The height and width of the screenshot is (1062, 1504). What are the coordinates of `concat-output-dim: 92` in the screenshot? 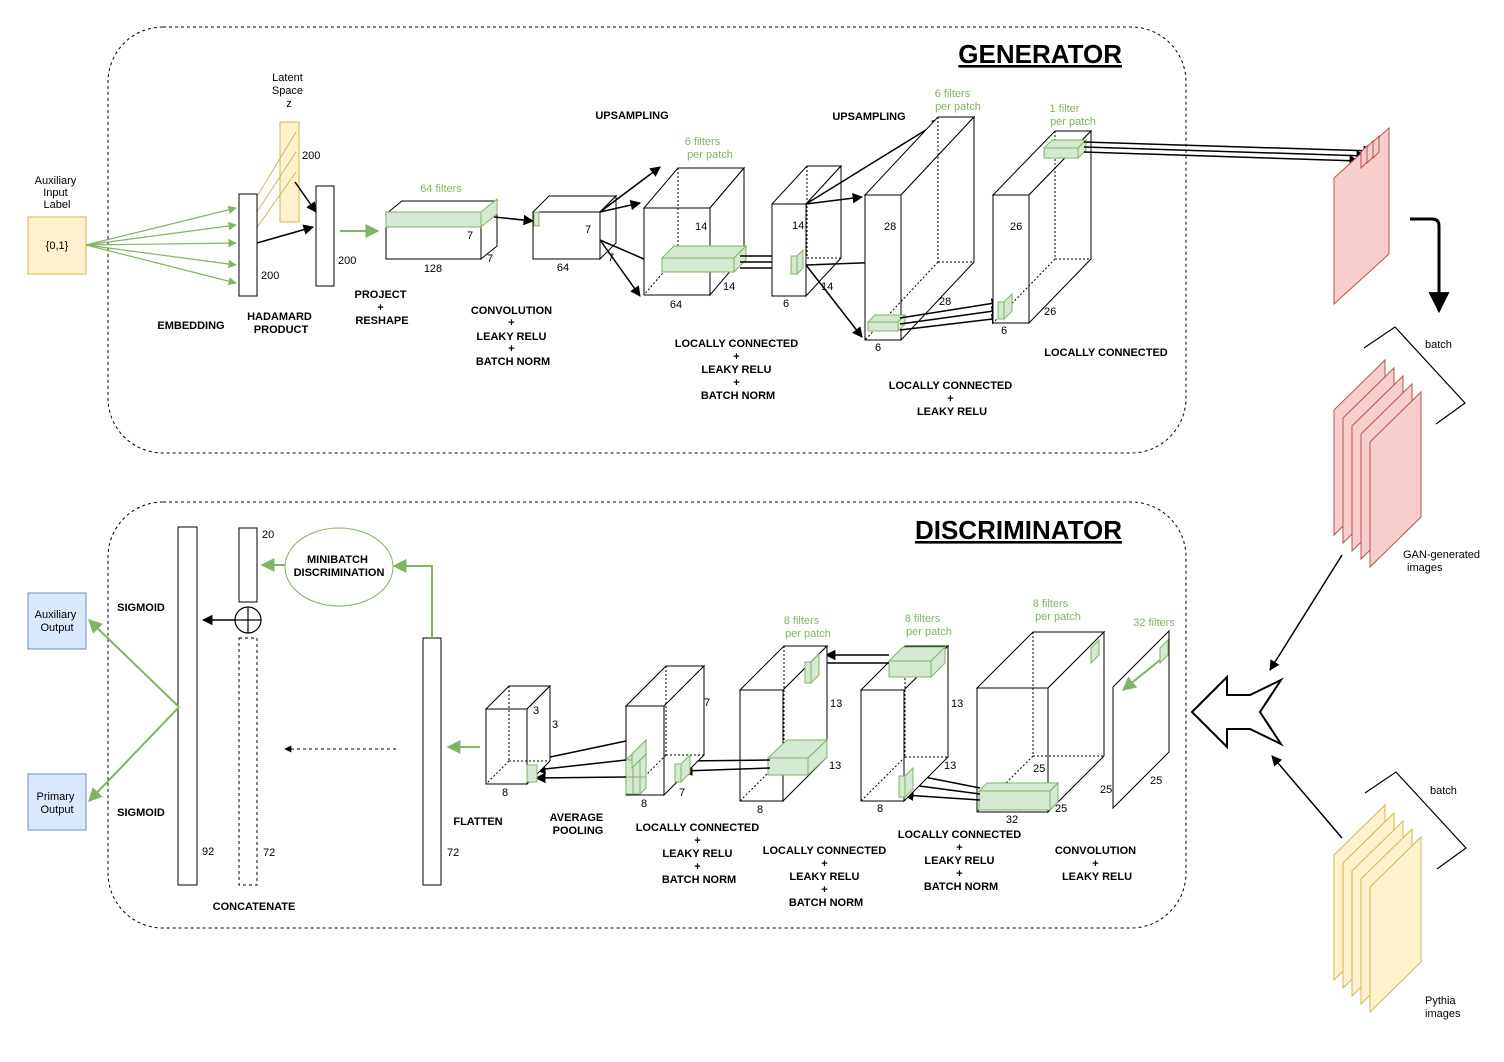 It's located at (208, 852).